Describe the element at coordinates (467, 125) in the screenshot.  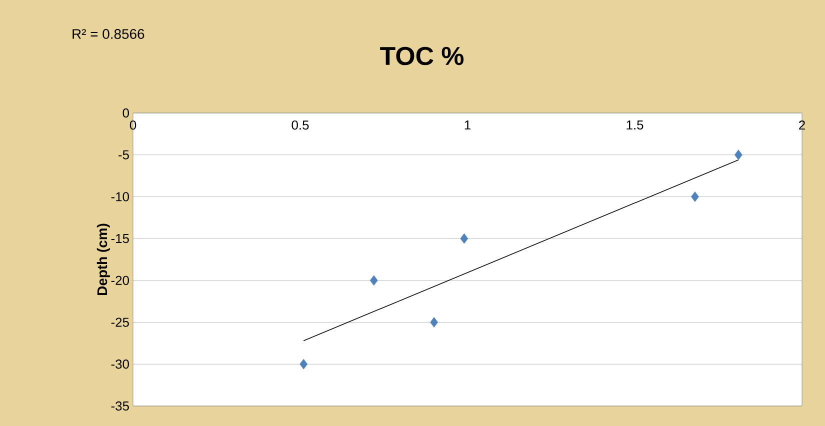
I see `x-tick-label: 1` at that location.